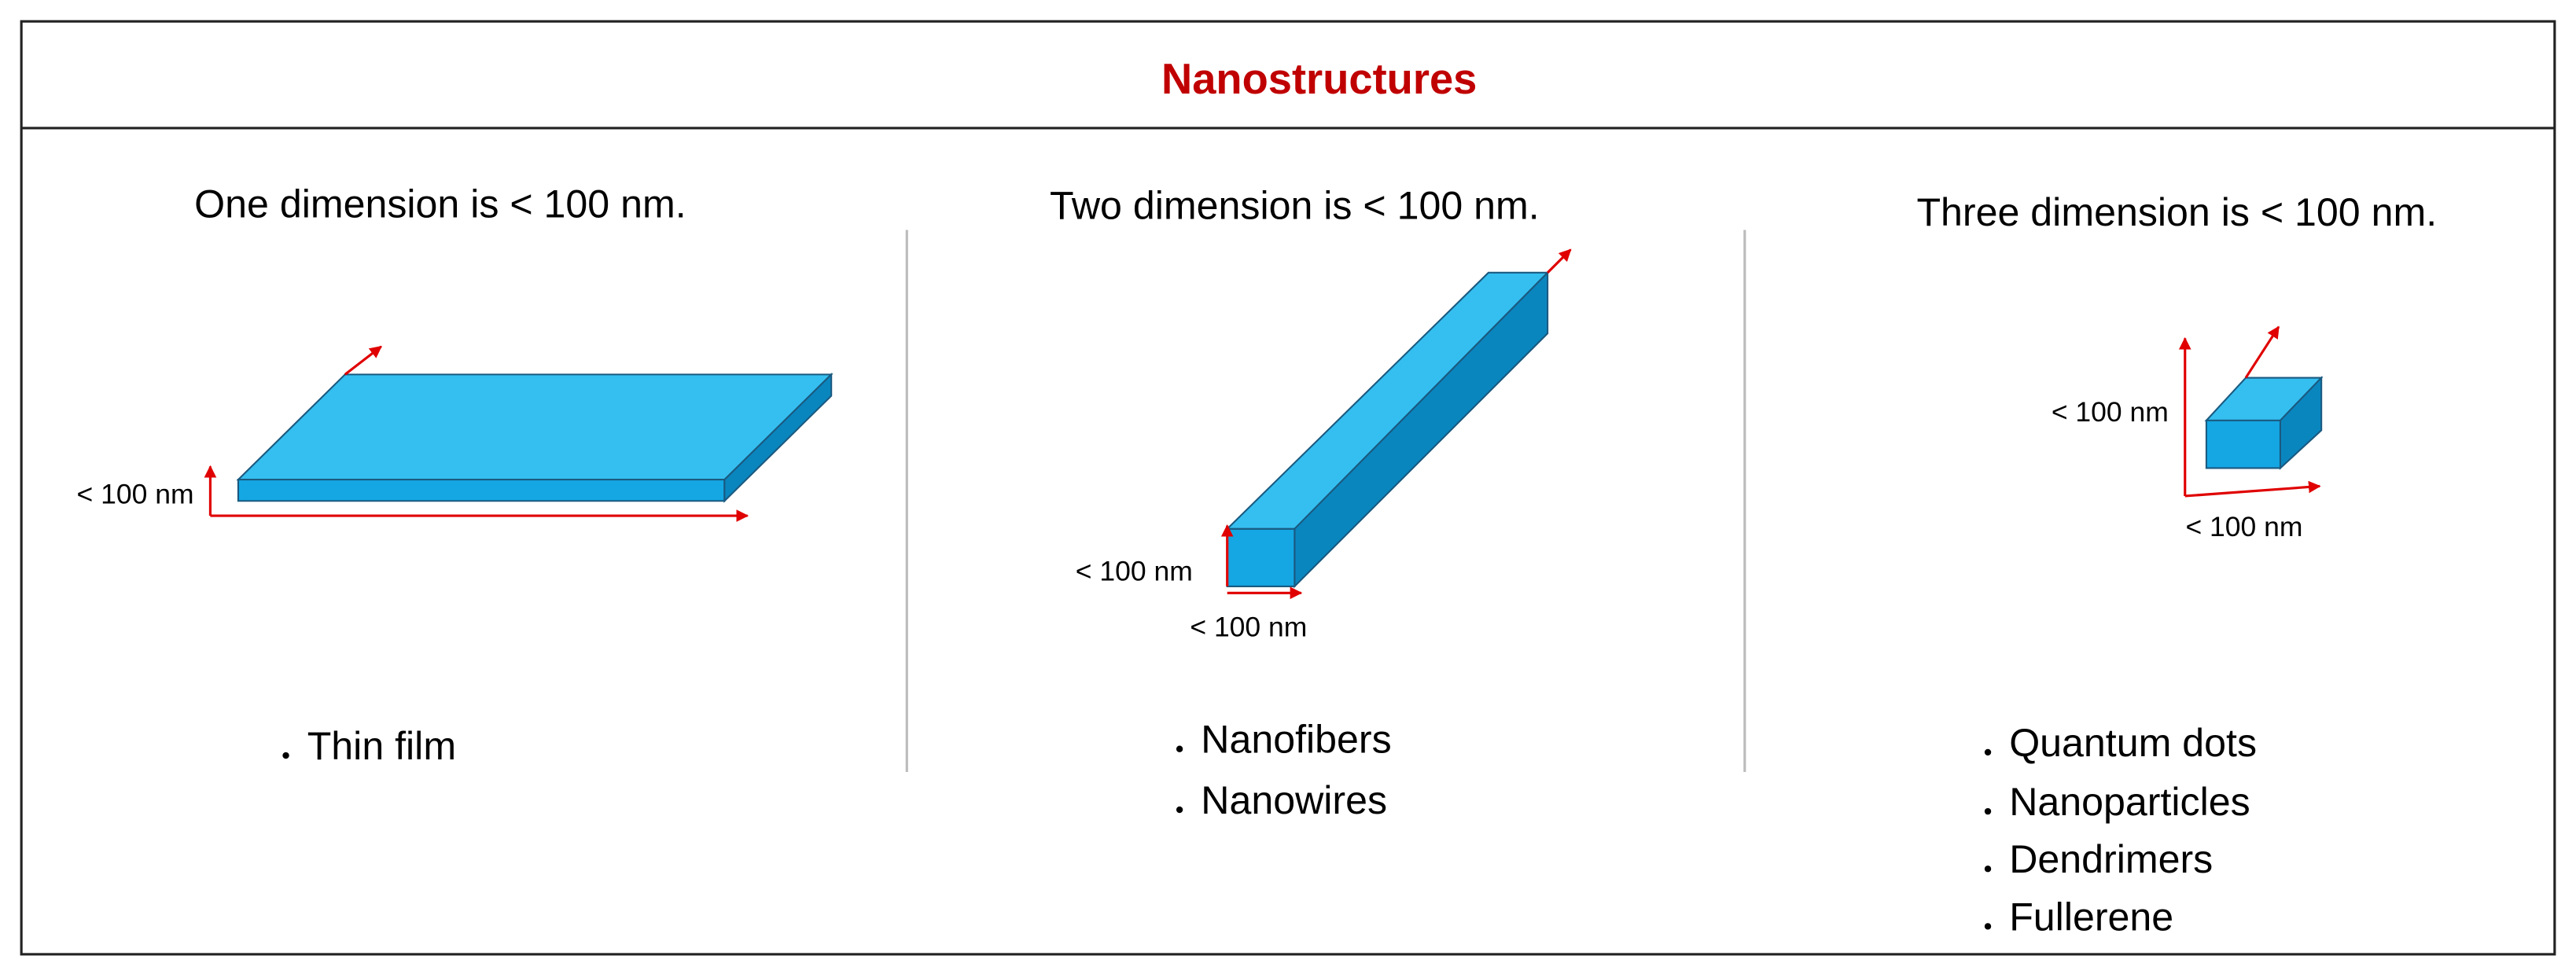 The image size is (2576, 974). What do you see at coordinates (2133, 743) in the screenshot?
I see `item: Quantum dots` at bounding box center [2133, 743].